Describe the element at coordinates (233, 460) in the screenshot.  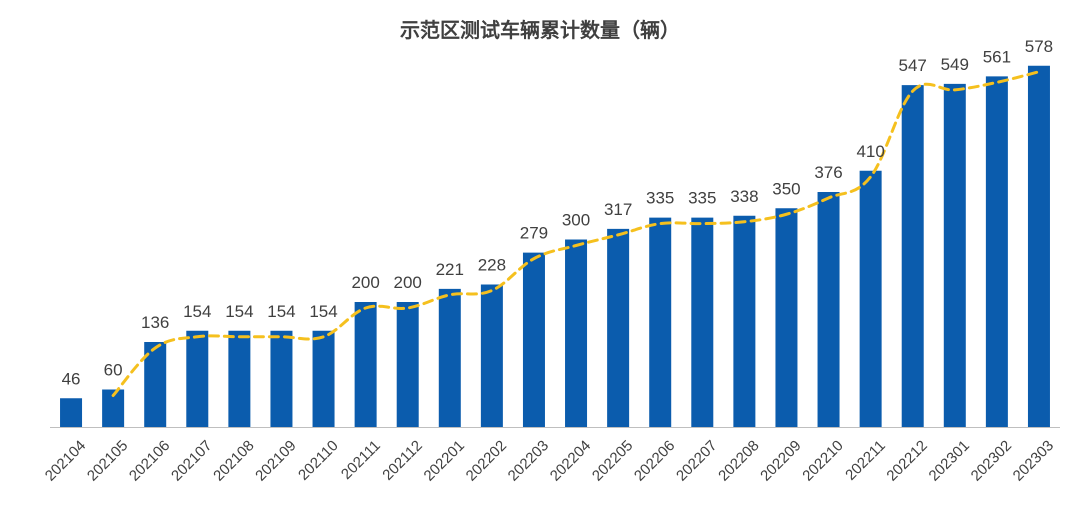
I see `x-tick-label-202108: 202108` at that location.